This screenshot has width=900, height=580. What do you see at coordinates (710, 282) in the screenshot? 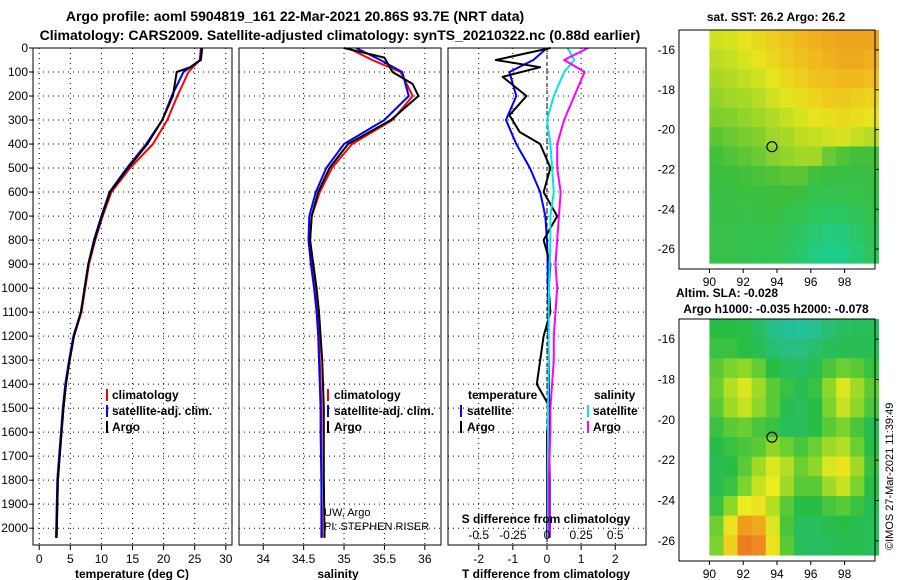
I see `lon-tick-label: 90` at bounding box center [710, 282].